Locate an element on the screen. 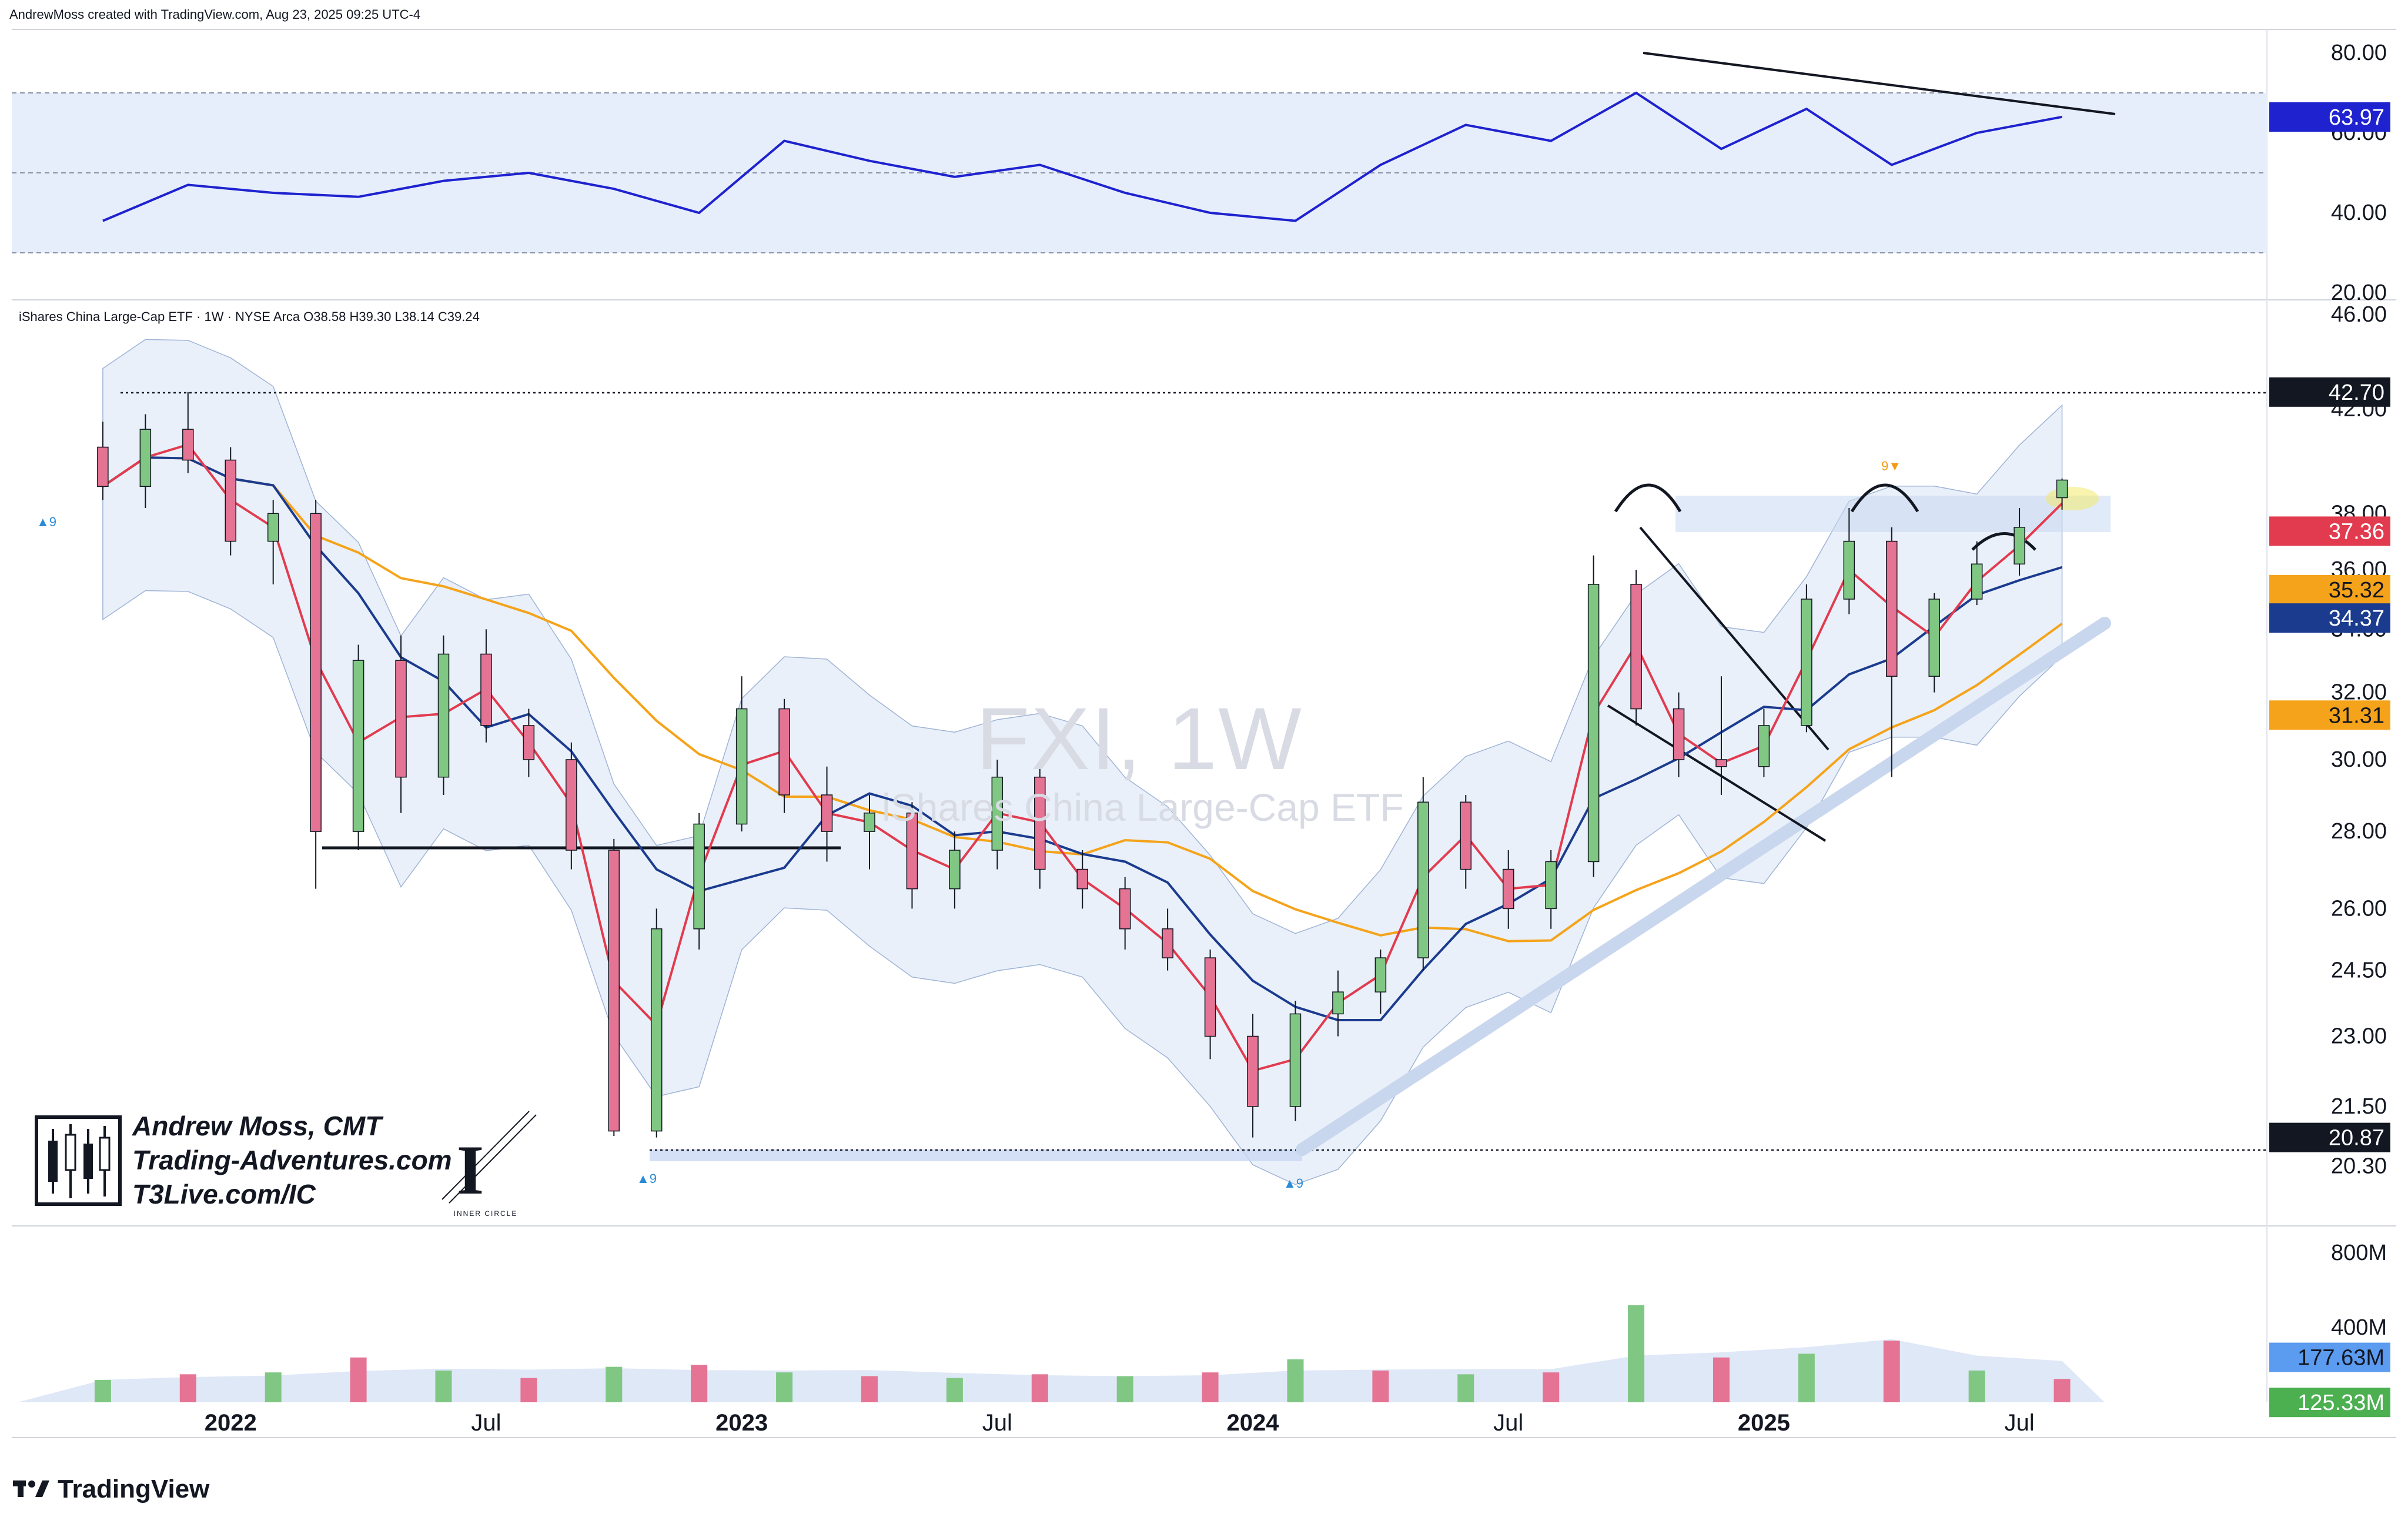 The image size is (2408, 1524). price-tick: 24.50 is located at coordinates (2359, 970).